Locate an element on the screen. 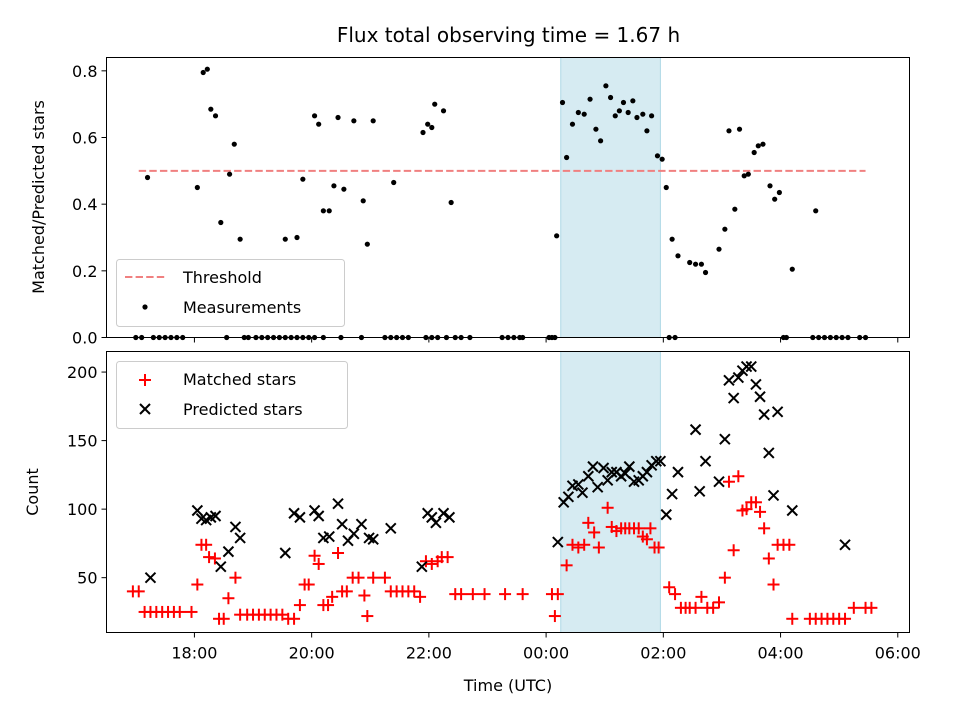  x-axis-label: Time (UTC) is located at coordinates (507, 685).